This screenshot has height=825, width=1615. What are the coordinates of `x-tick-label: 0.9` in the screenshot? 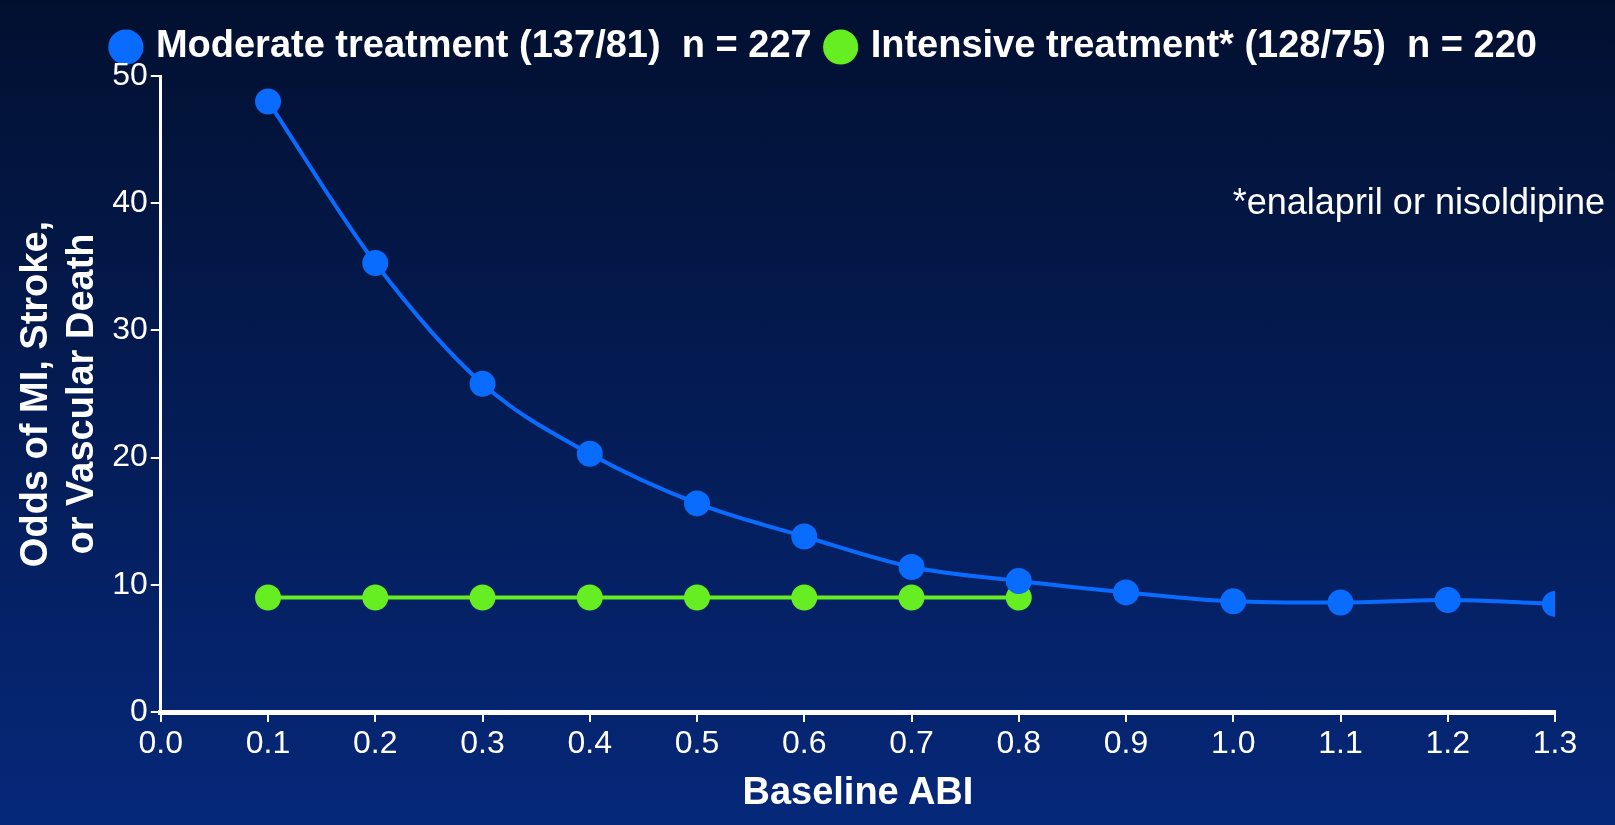 It's located at (1126, 742).